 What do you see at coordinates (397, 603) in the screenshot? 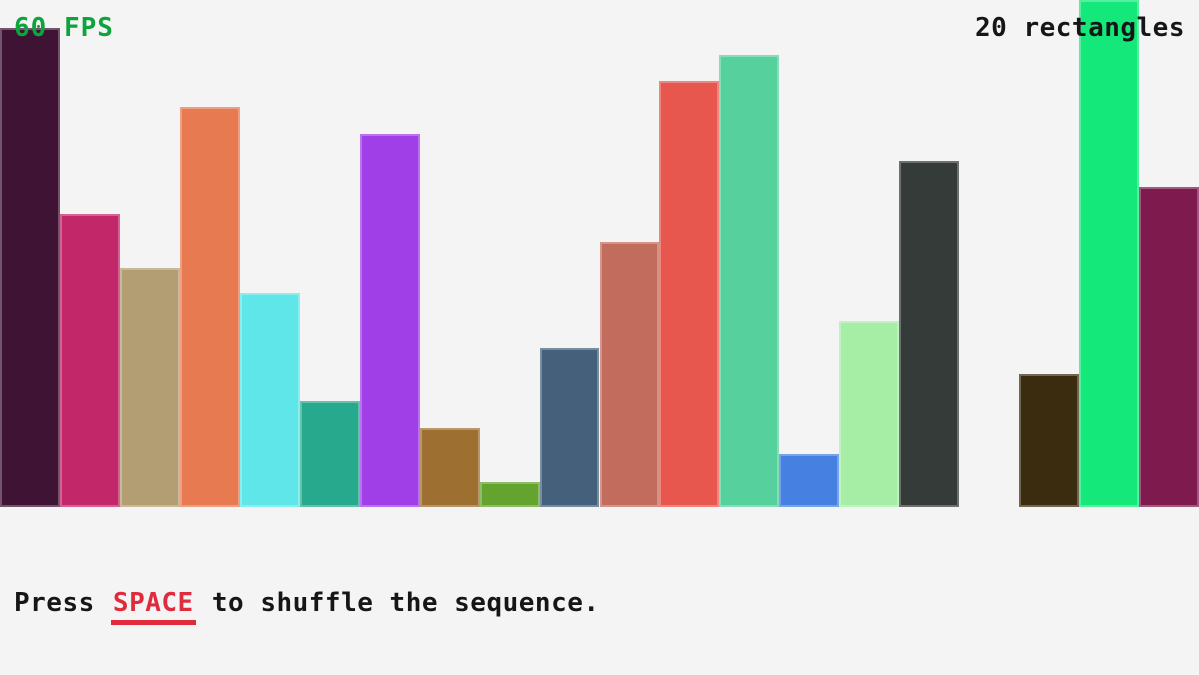
I see `instruction-suffix: to shuffle the sequence.` at bounding box center [397, 603].